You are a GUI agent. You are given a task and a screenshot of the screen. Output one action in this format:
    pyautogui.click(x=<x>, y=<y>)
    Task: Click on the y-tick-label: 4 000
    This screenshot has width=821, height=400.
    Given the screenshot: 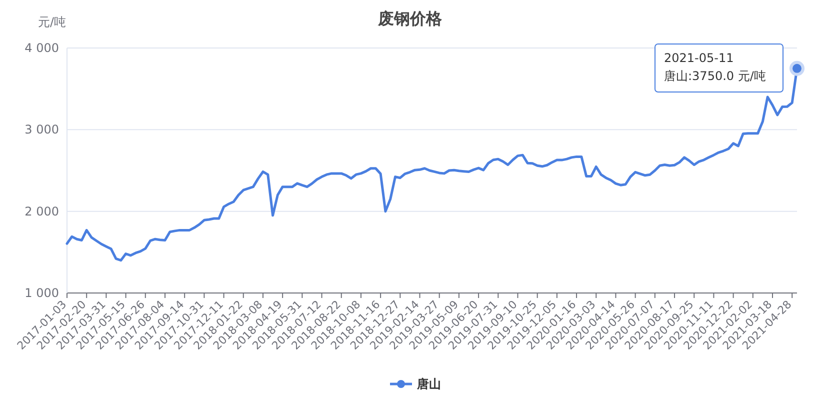 What is the action you would take?
    pyautogui.click(x=41, y=48)
    